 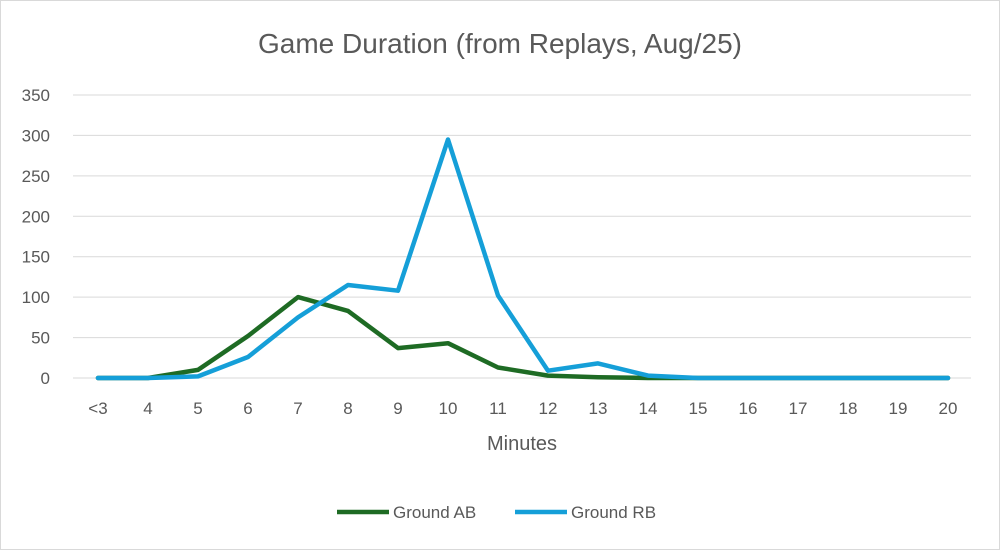 I want to click on x-tick-label: 9, so click(x=397, y=408).